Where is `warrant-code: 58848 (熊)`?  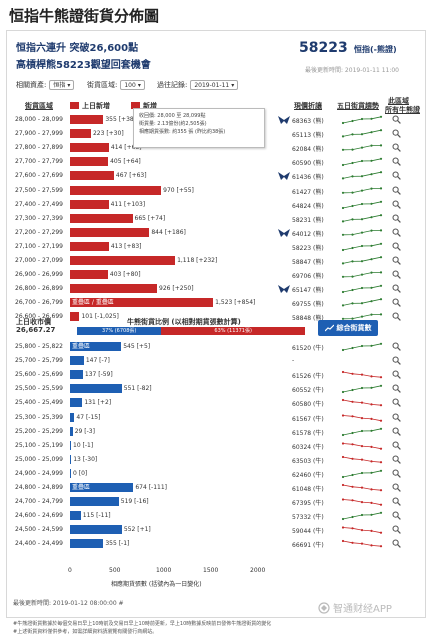 warrant-code: 58848 (熊) is located at coordinates (306, 317).